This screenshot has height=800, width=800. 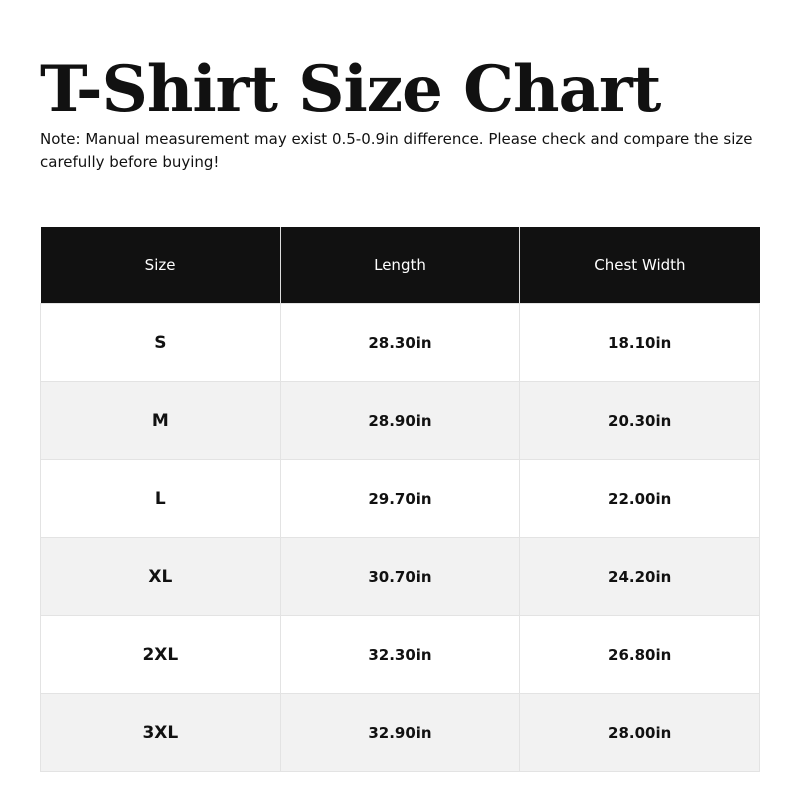 I want to click on header-length: Length, so click(x=400, y=265).